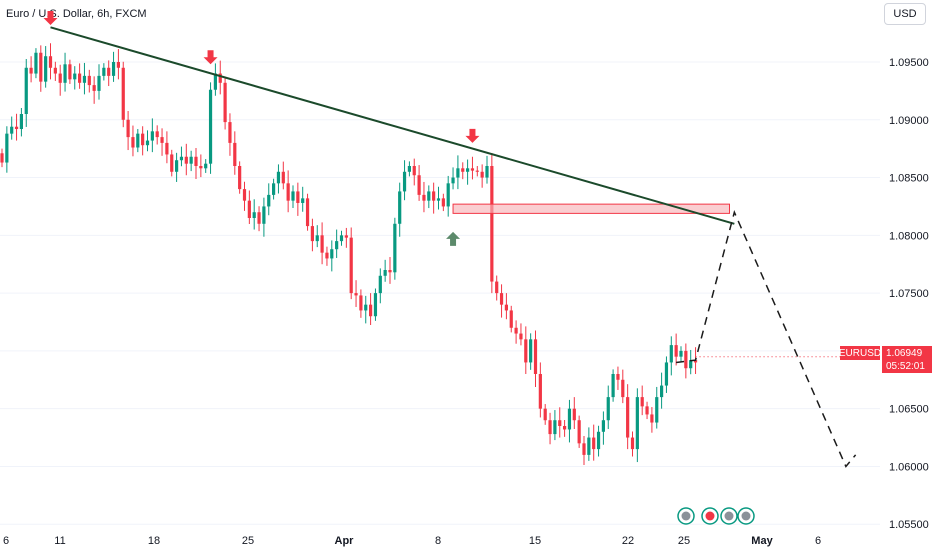  What do you see at coordinates (907, 353) in the screenshot?
I see `last-price-tag: 1.06949` at bounding box center [907, 353].